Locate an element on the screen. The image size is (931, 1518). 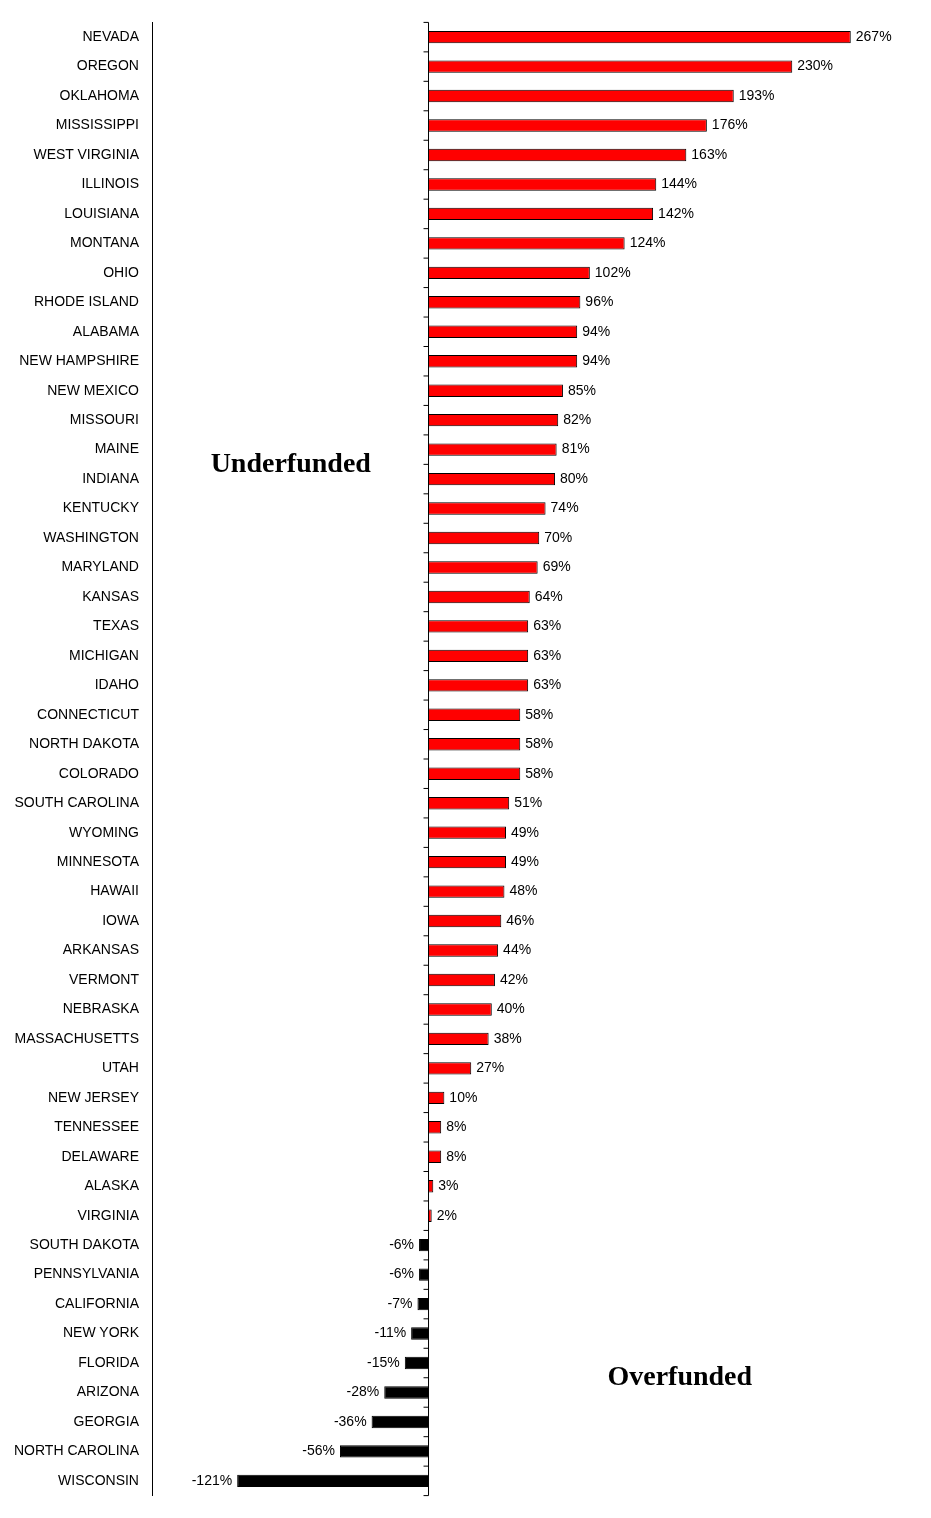
data-label: 81% is located at coordinates (575, 448).